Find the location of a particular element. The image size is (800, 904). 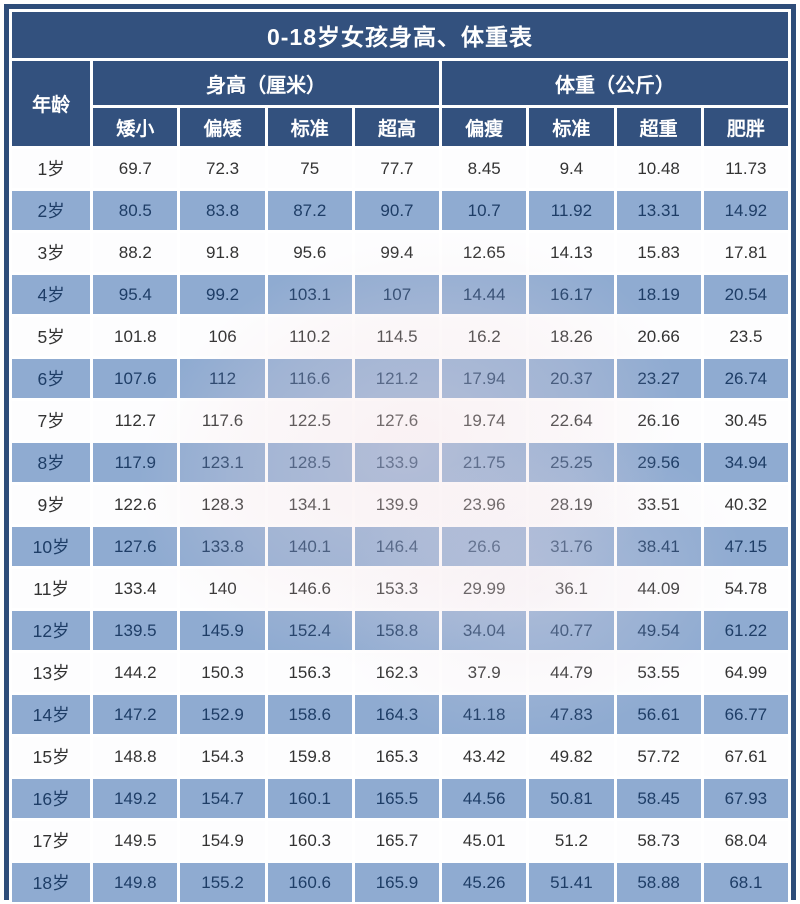

value-cell: 51.41 is located at coordinates (571, 882).